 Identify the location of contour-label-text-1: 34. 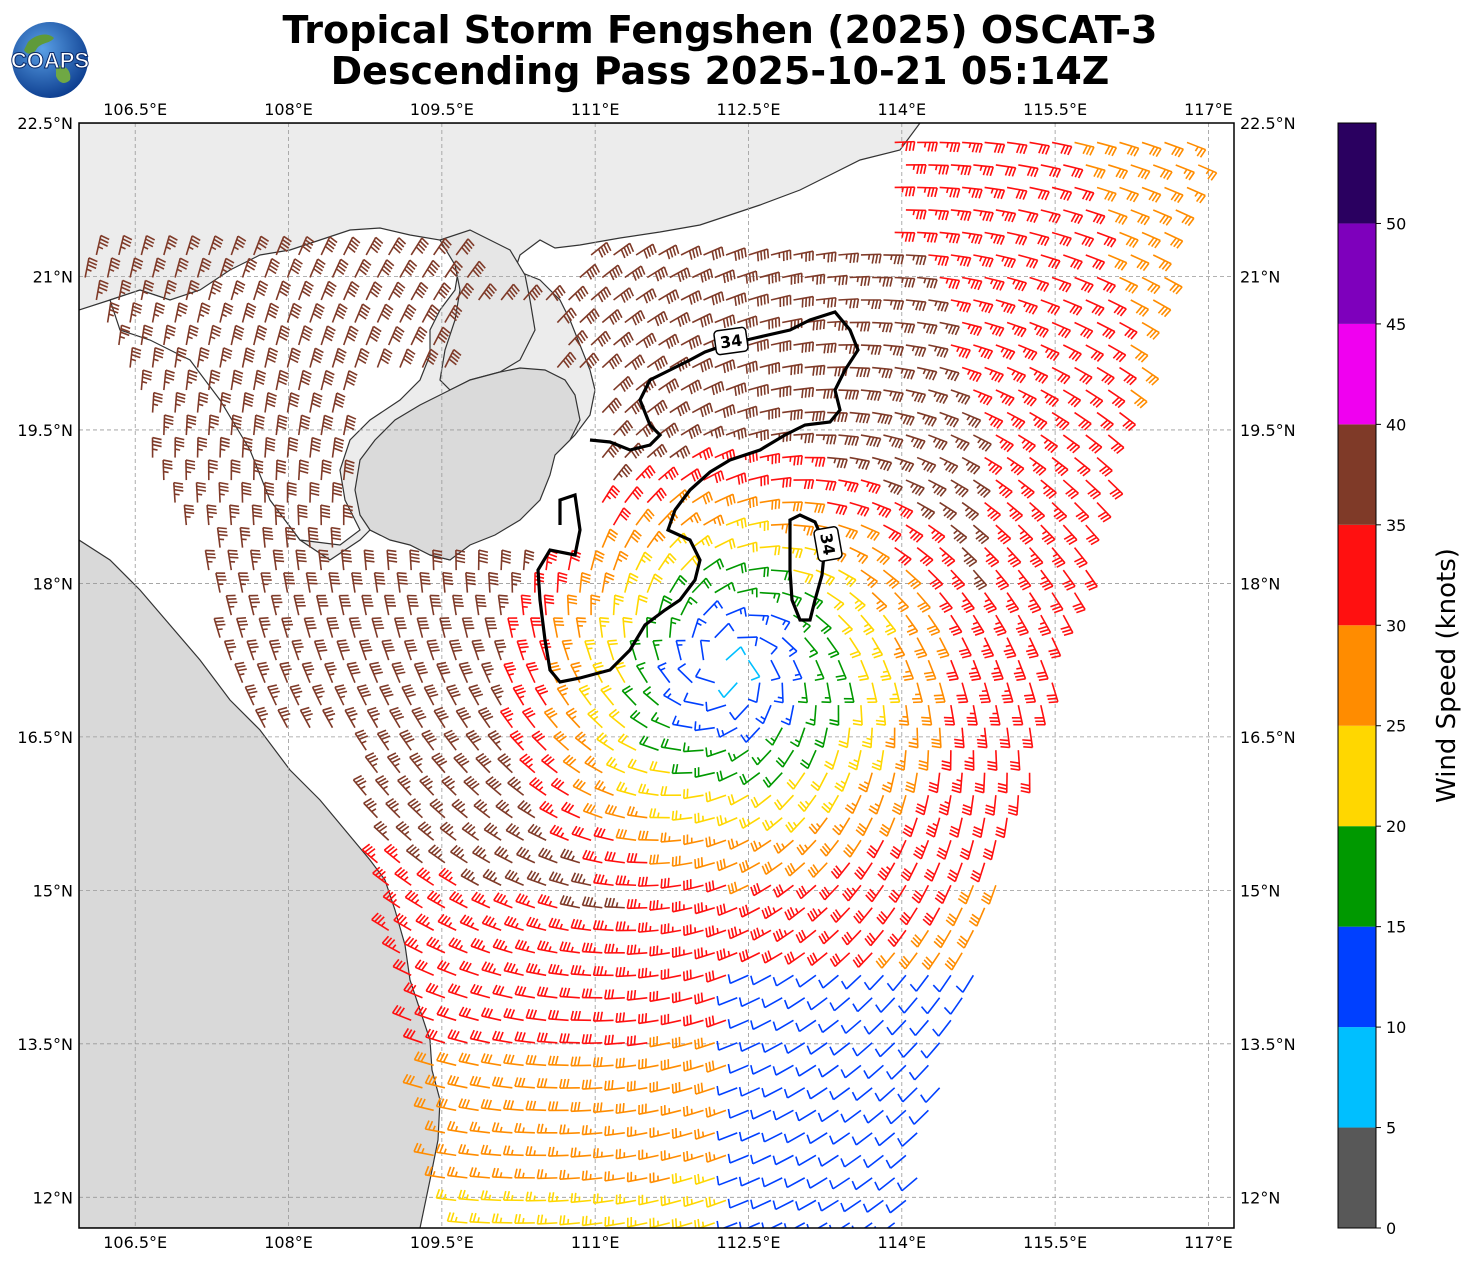
(731, 342).